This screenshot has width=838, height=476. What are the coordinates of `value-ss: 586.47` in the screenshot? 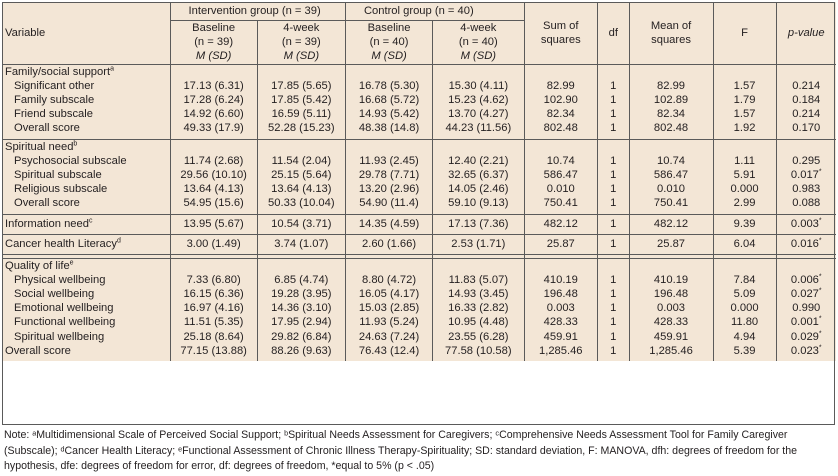 It's located at (560, 175).